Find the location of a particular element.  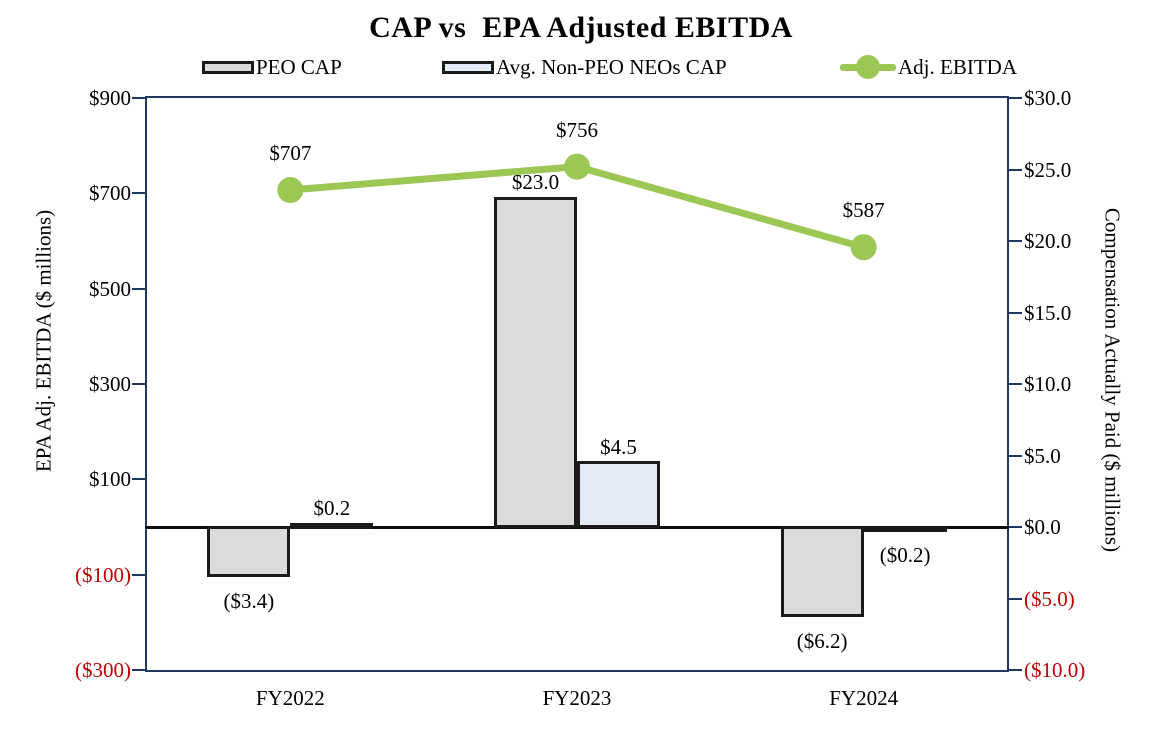

left-axis-tick-label: $700 is located at coordinates (110, 193).